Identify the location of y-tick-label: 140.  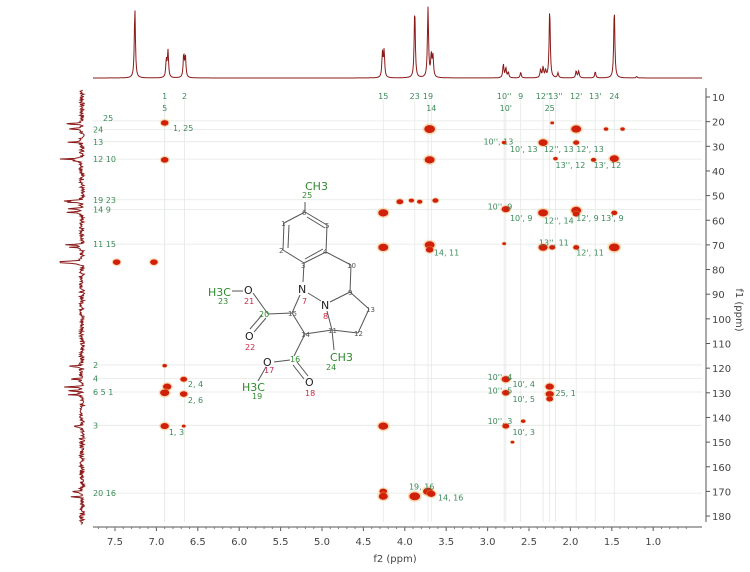
(721, 418).